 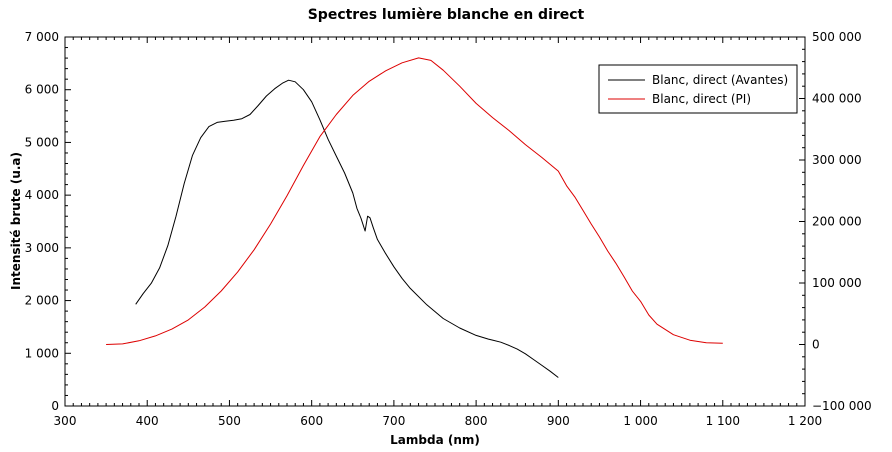 I want to click on y2-tick-label: 300 000, so click(x=837, y=160).